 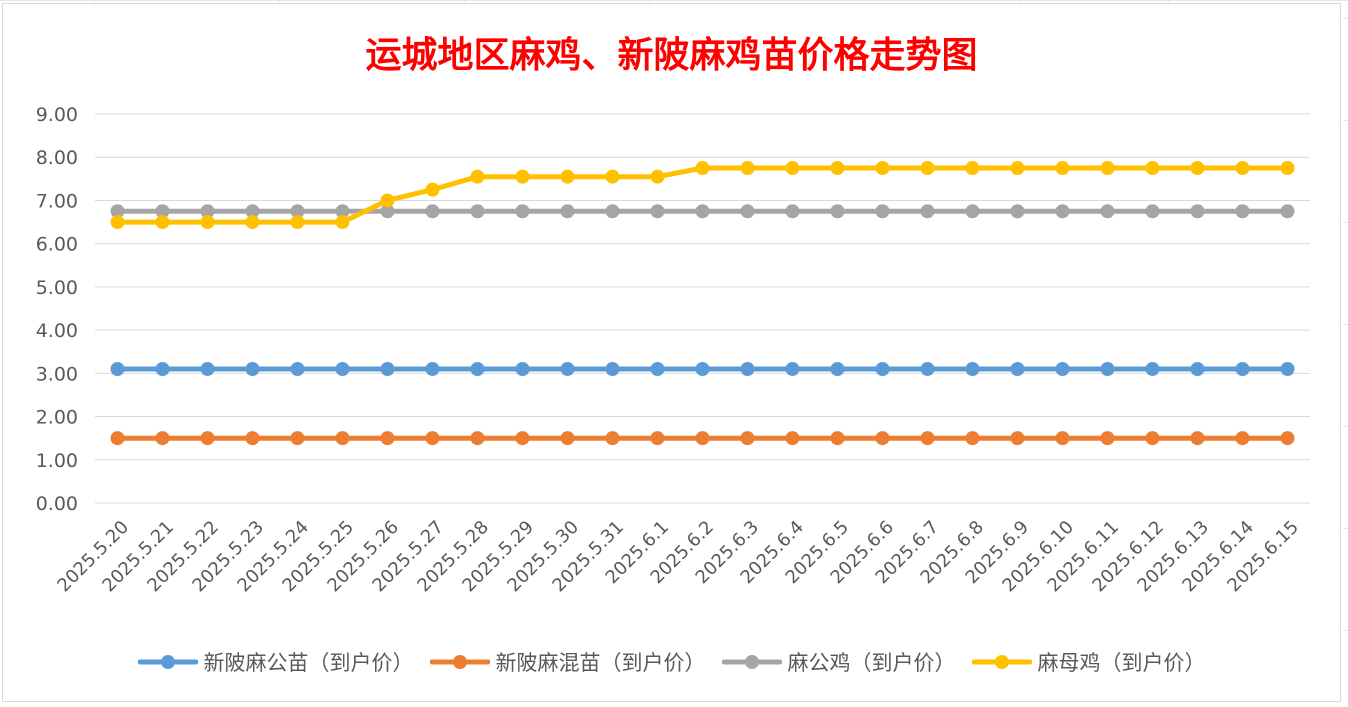 I want to click on y-tick-label: 1.00, so click(x=57, y=461).